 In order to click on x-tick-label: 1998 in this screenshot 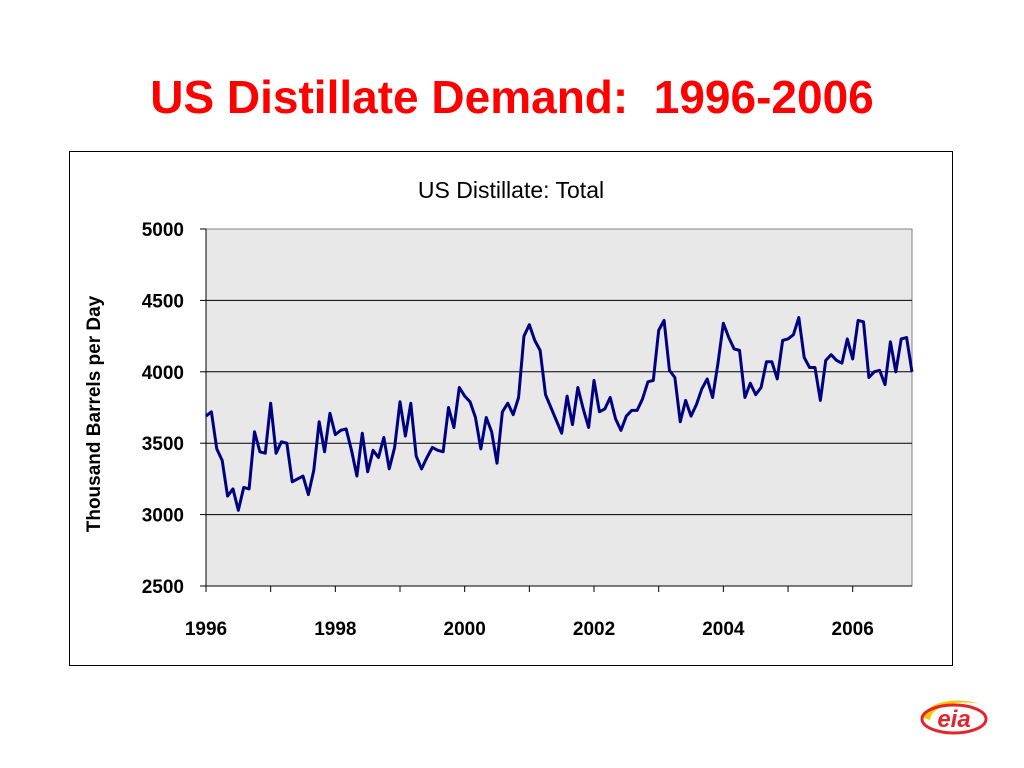, I will do `click(335, 629)`.